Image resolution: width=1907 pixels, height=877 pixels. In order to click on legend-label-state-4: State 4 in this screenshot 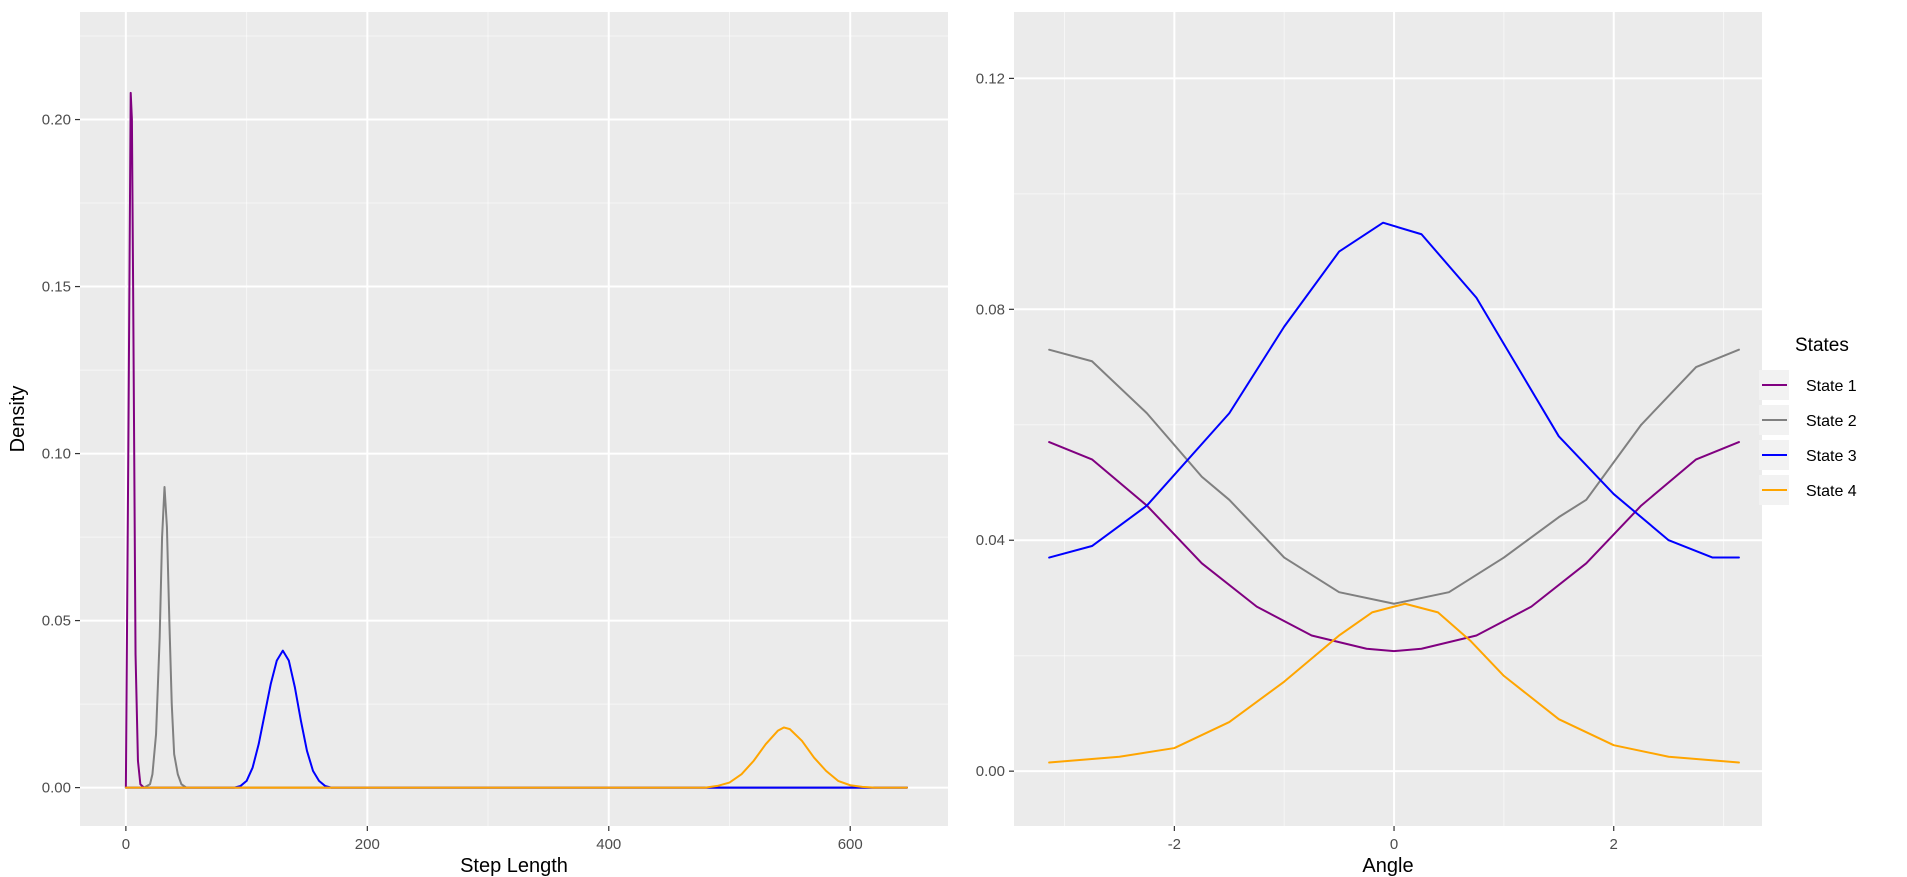, I will do `click(1831, 491)`.